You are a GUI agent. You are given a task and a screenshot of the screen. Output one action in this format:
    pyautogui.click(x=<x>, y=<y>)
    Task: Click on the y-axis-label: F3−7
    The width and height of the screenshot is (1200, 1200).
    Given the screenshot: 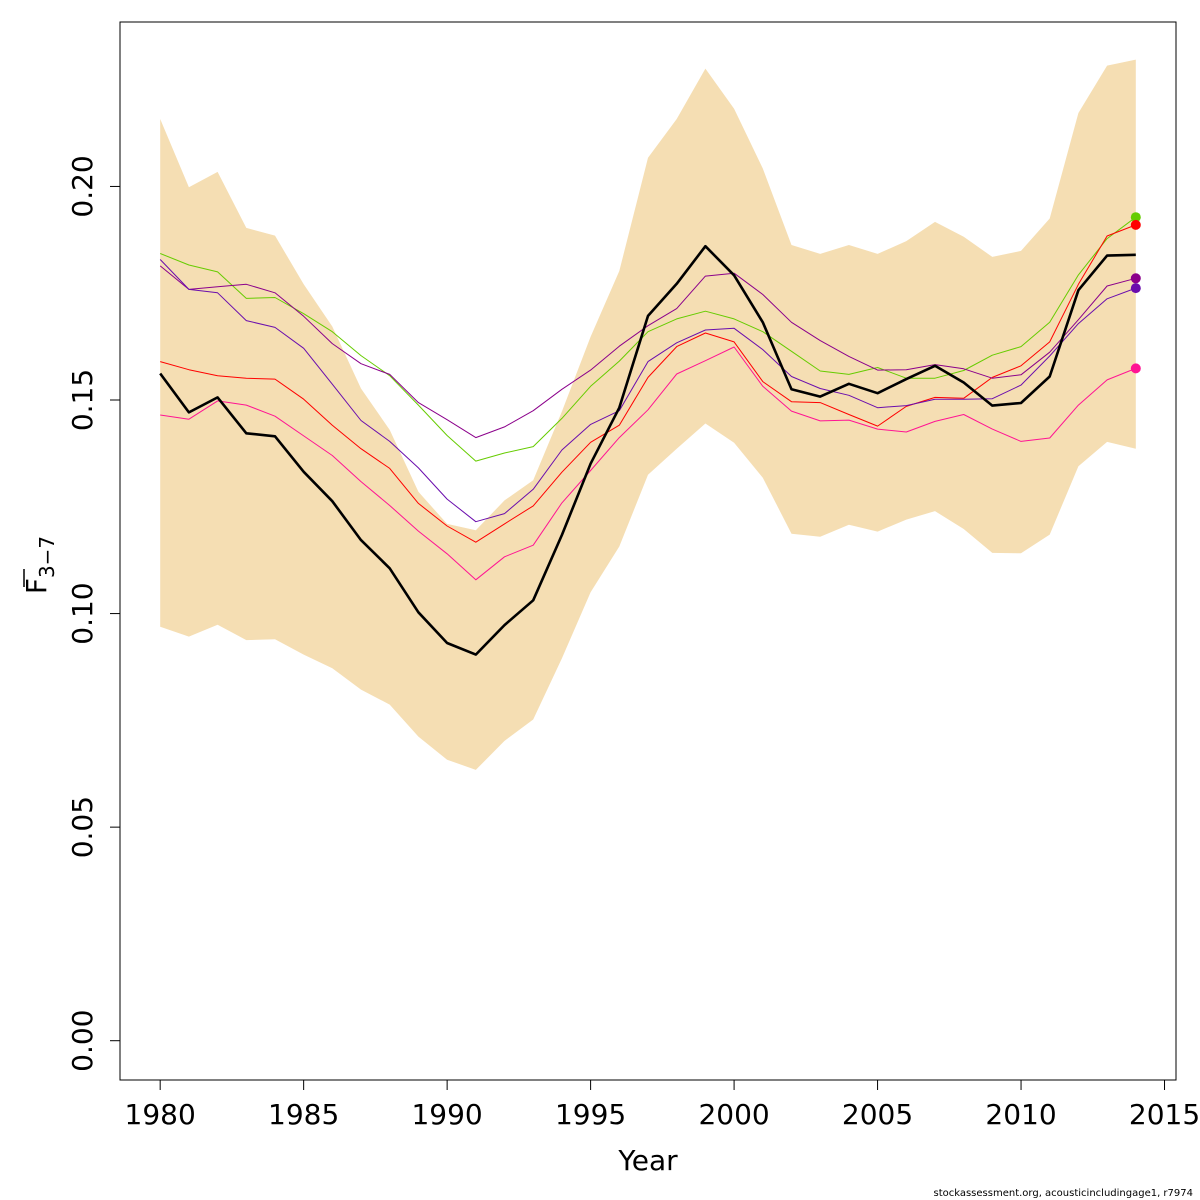 What is the action you would take?
    pyautogui.click(x=39, y=565)
    